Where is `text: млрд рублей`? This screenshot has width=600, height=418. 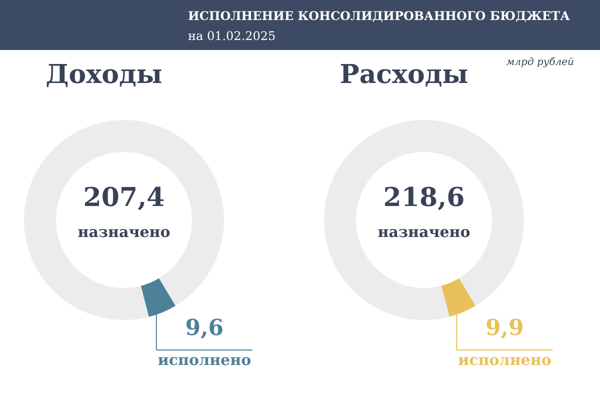
text: млрд рублей is located at coordinates (540, 62).